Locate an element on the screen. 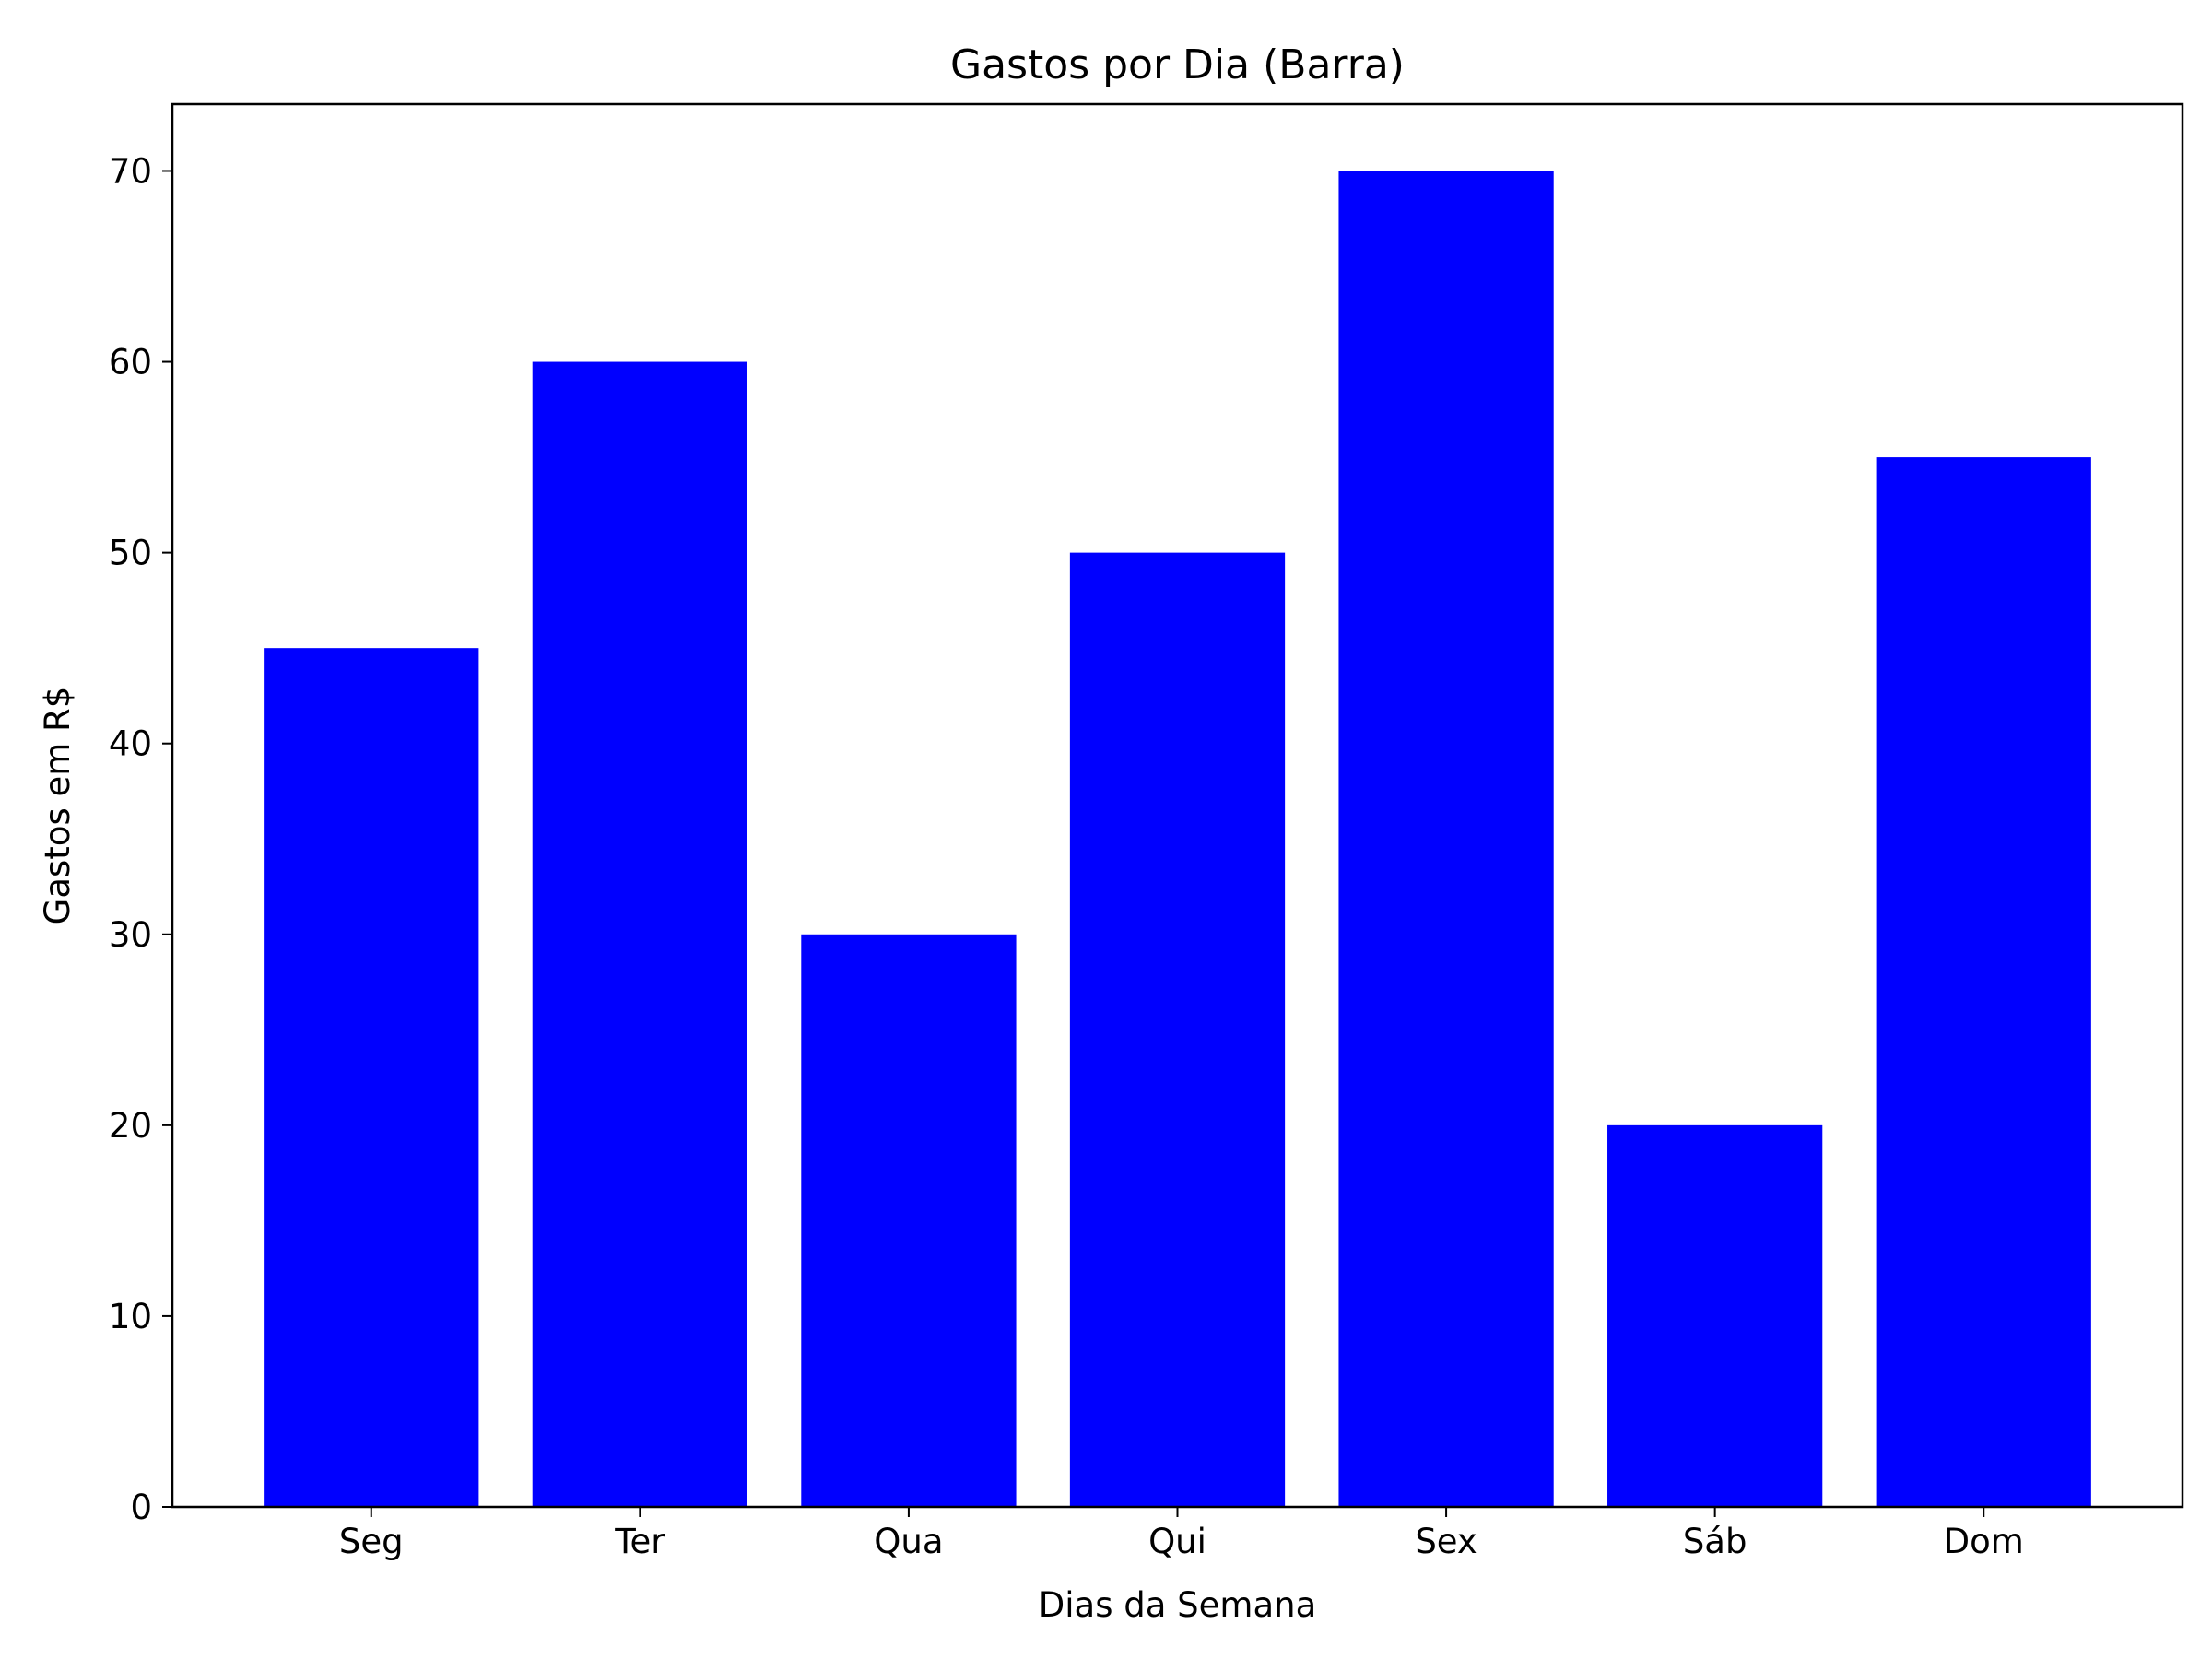 This screenshot has height=1659, width=2212. bar-seg is located at coordinates (371, 1077).